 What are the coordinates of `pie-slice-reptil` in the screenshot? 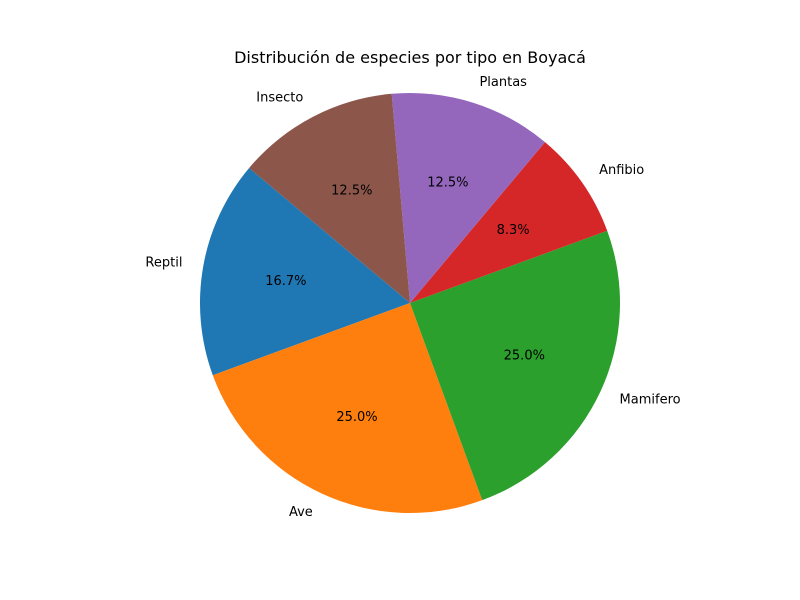 It's located at (305, 272).